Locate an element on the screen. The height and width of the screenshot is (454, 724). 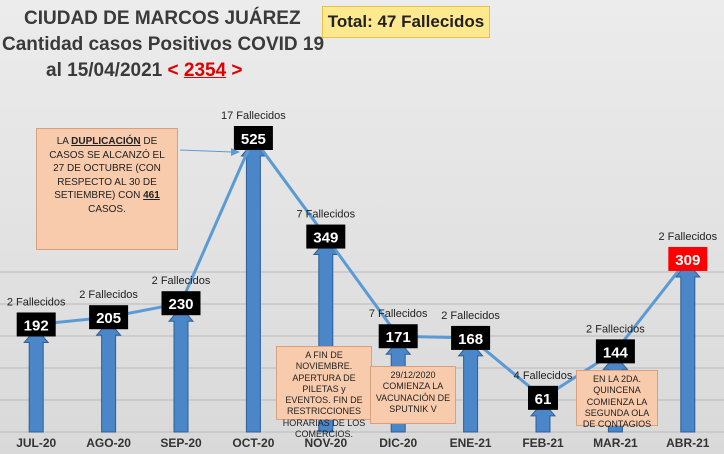
value-label: 205 is located at coordinates (108, 318).